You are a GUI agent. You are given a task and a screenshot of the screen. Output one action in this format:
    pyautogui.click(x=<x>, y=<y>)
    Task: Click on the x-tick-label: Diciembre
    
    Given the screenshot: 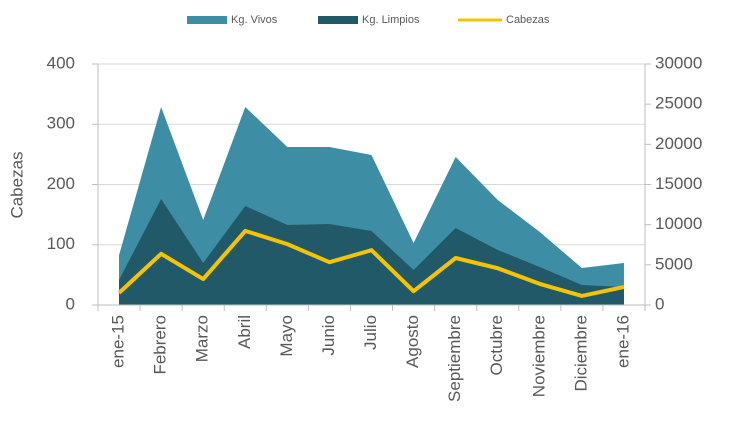 What is the action you would take?
    pyautogui.click(x=580, y=353)
    